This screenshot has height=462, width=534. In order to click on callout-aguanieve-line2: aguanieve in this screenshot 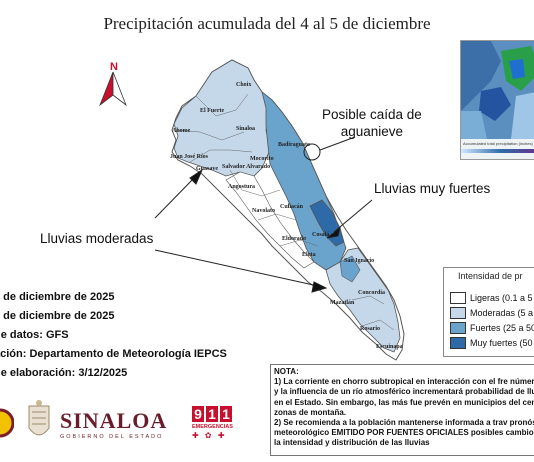, I will do `click(372, 131)`.